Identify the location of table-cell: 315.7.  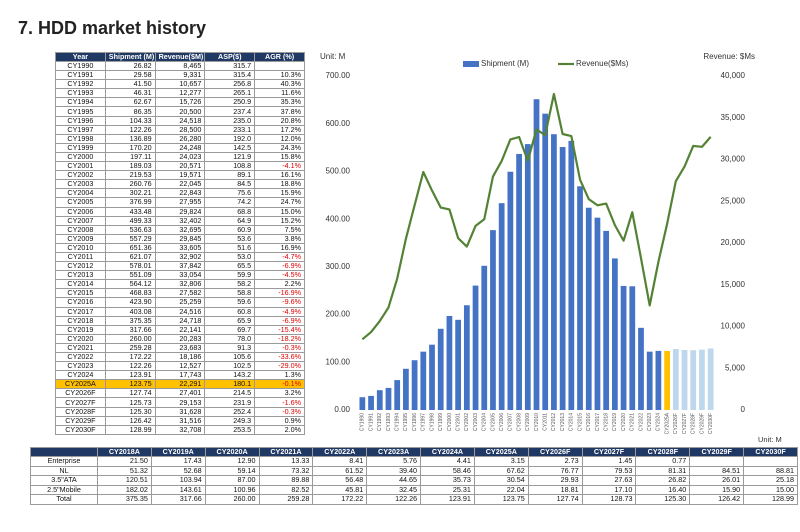
(230, 66).